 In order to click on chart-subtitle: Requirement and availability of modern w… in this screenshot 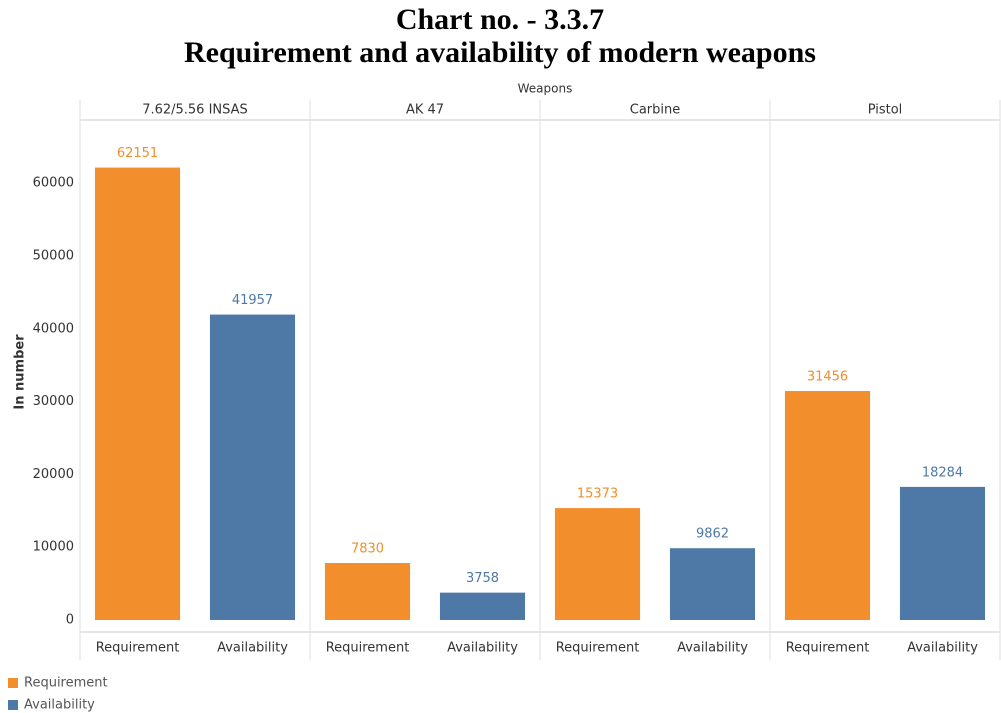, I will do `click(500, 52)`.